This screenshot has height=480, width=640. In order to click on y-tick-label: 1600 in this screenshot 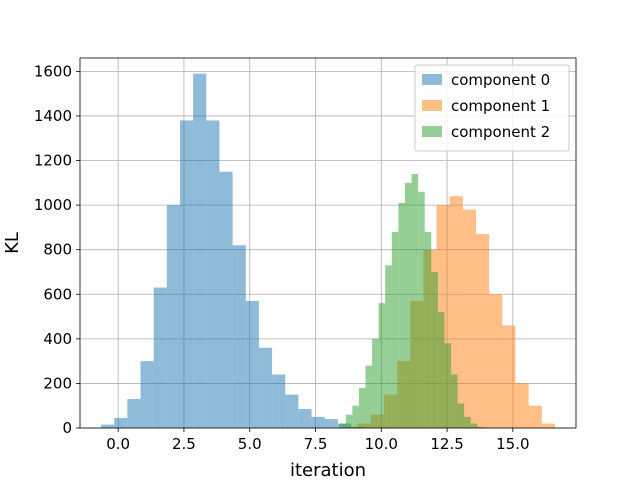, I will do `click(53, 71)`.